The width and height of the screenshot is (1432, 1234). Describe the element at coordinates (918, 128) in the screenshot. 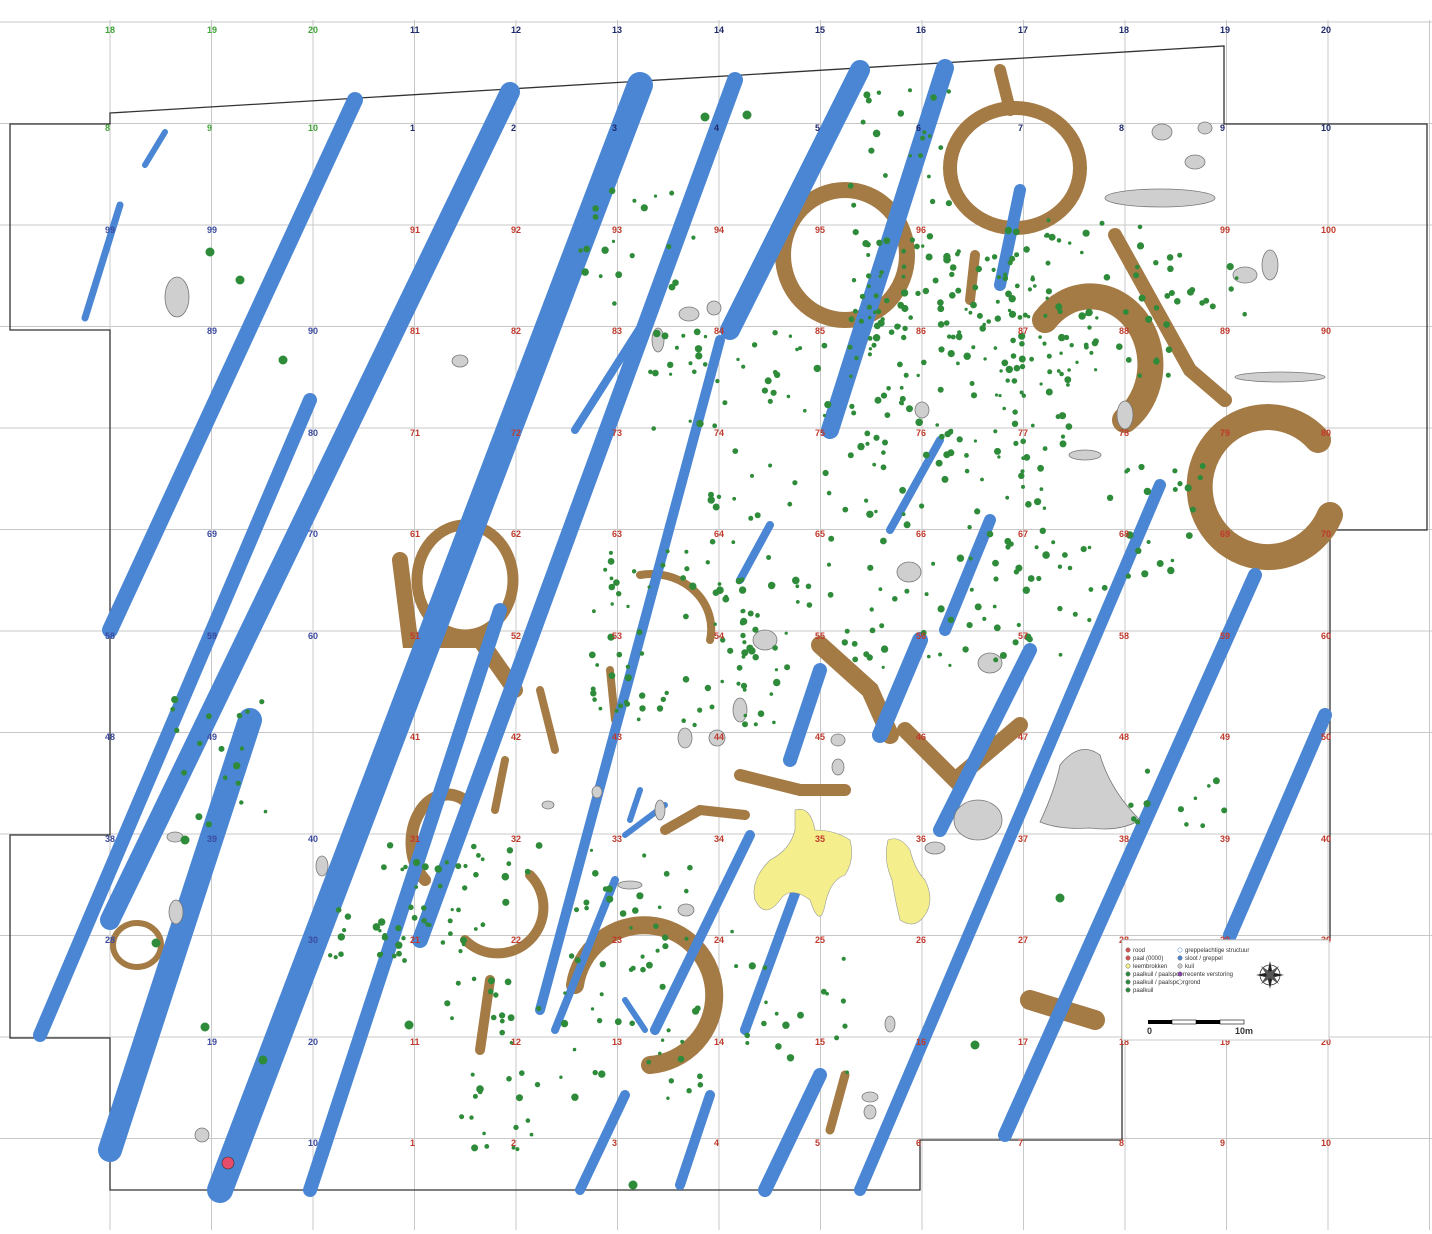

I see `grid-cell-label: 6` at that location.